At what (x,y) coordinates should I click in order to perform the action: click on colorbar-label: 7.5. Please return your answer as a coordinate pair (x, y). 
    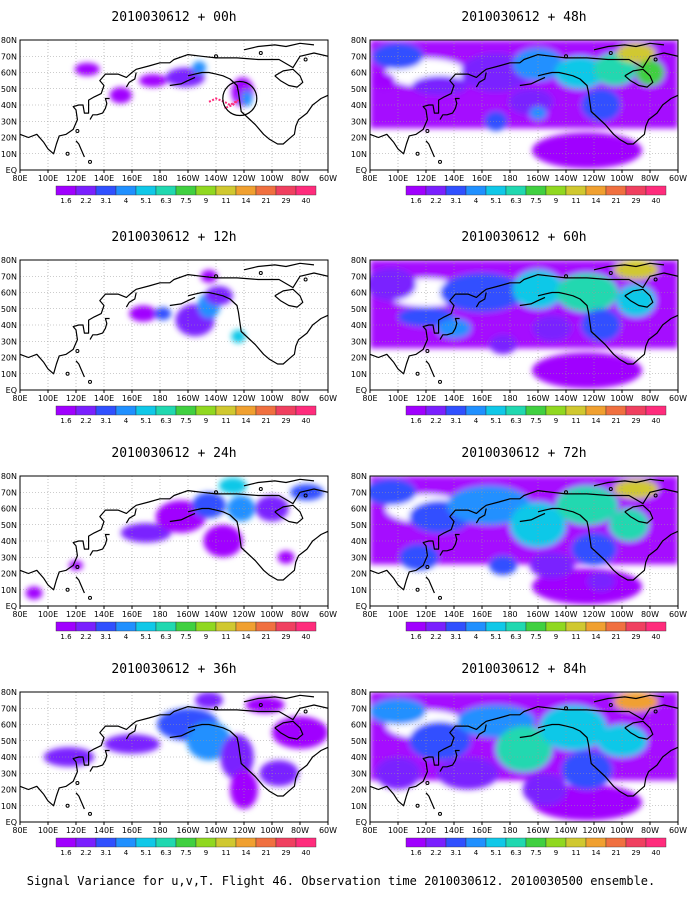
    Looking at the image, I should click on (535, 421).